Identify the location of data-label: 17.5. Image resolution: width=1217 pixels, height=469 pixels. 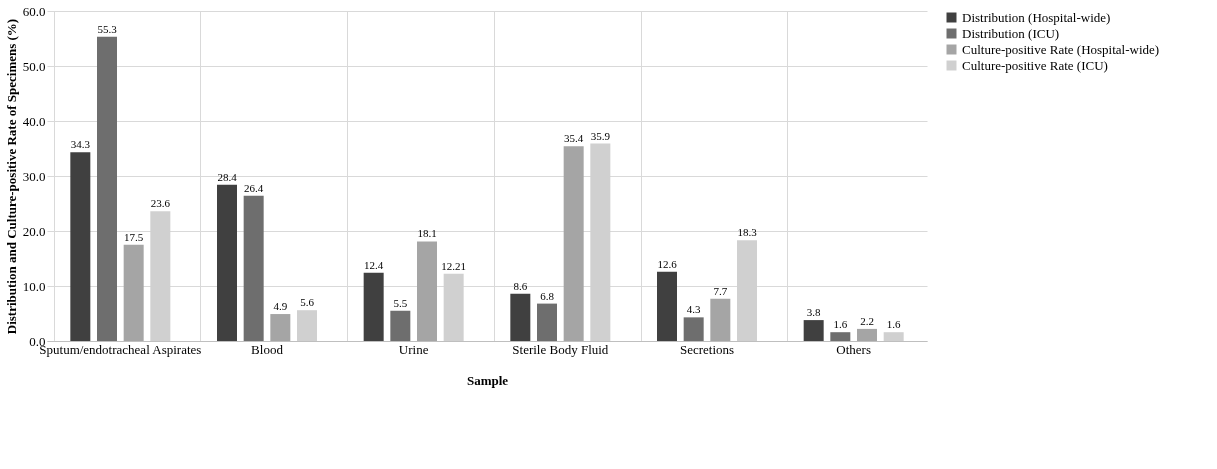
(134, 236).